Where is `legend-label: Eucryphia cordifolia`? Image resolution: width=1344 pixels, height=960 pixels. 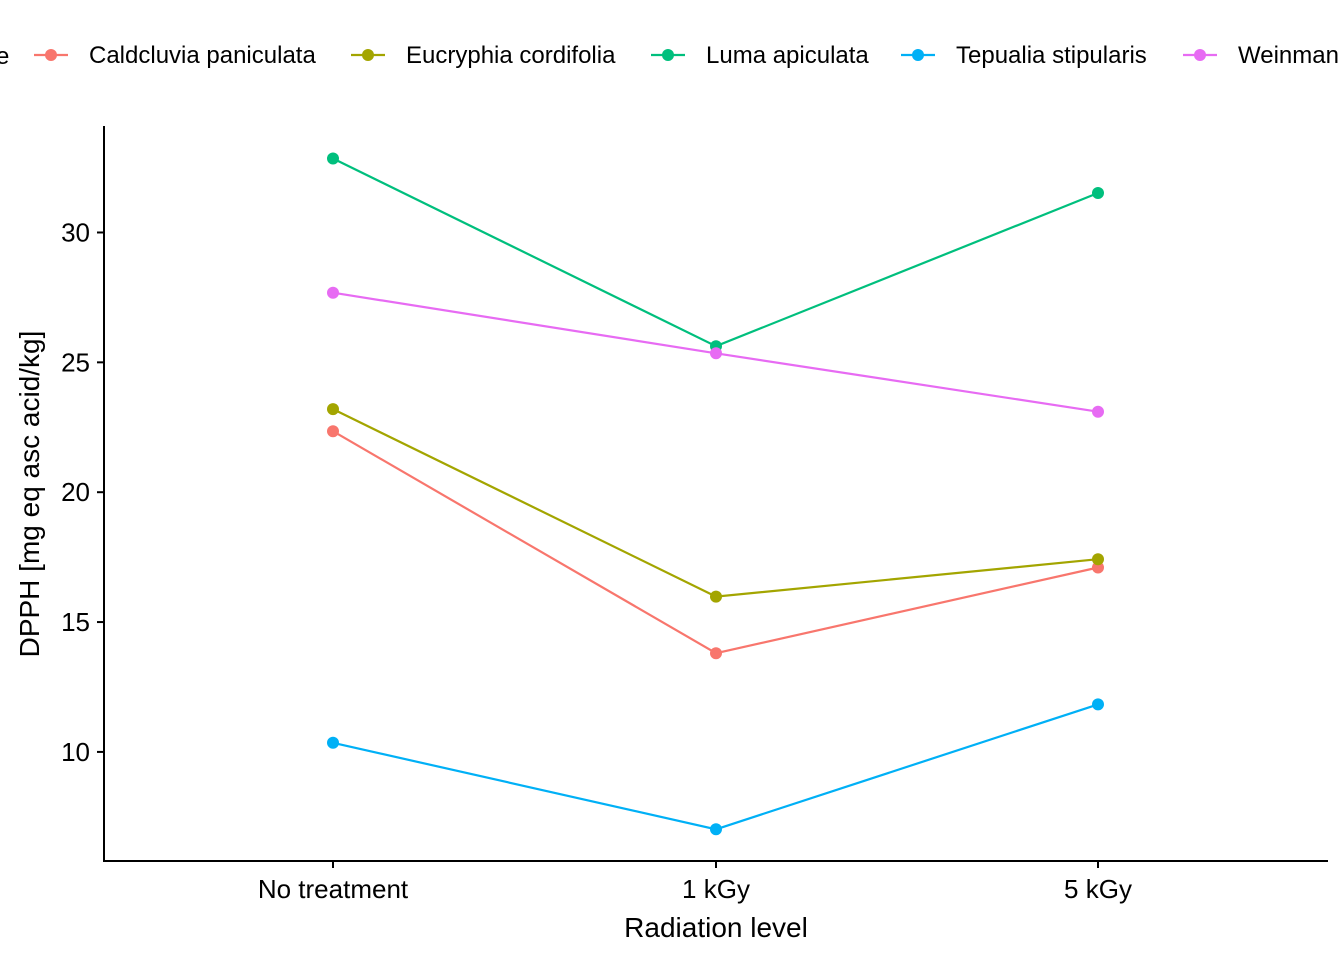
legend-label: Eucryphia cordifolia is located at coordinates (511, 55).